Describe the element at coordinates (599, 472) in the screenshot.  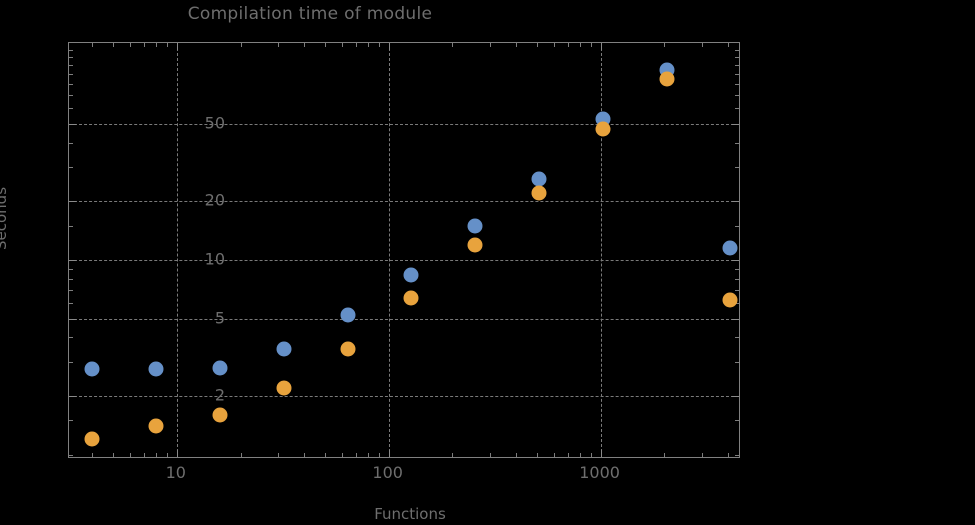
I see `x-tick-label: 1000` at that location.